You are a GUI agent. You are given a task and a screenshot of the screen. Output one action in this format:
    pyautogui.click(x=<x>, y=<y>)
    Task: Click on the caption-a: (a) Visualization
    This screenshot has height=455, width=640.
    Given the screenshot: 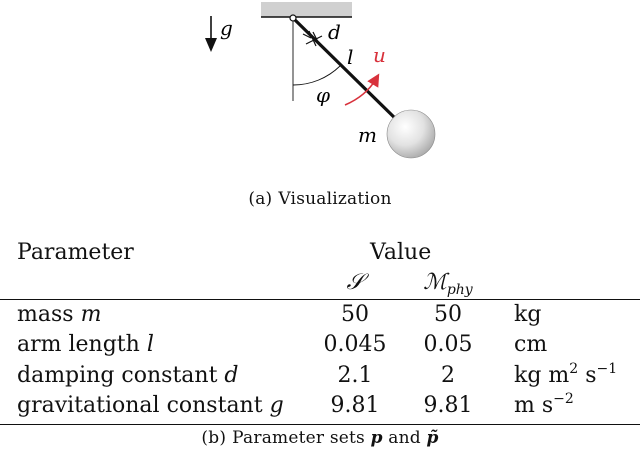 What is the action you would take?
    pyautogui.click(x=320, y=199)
    